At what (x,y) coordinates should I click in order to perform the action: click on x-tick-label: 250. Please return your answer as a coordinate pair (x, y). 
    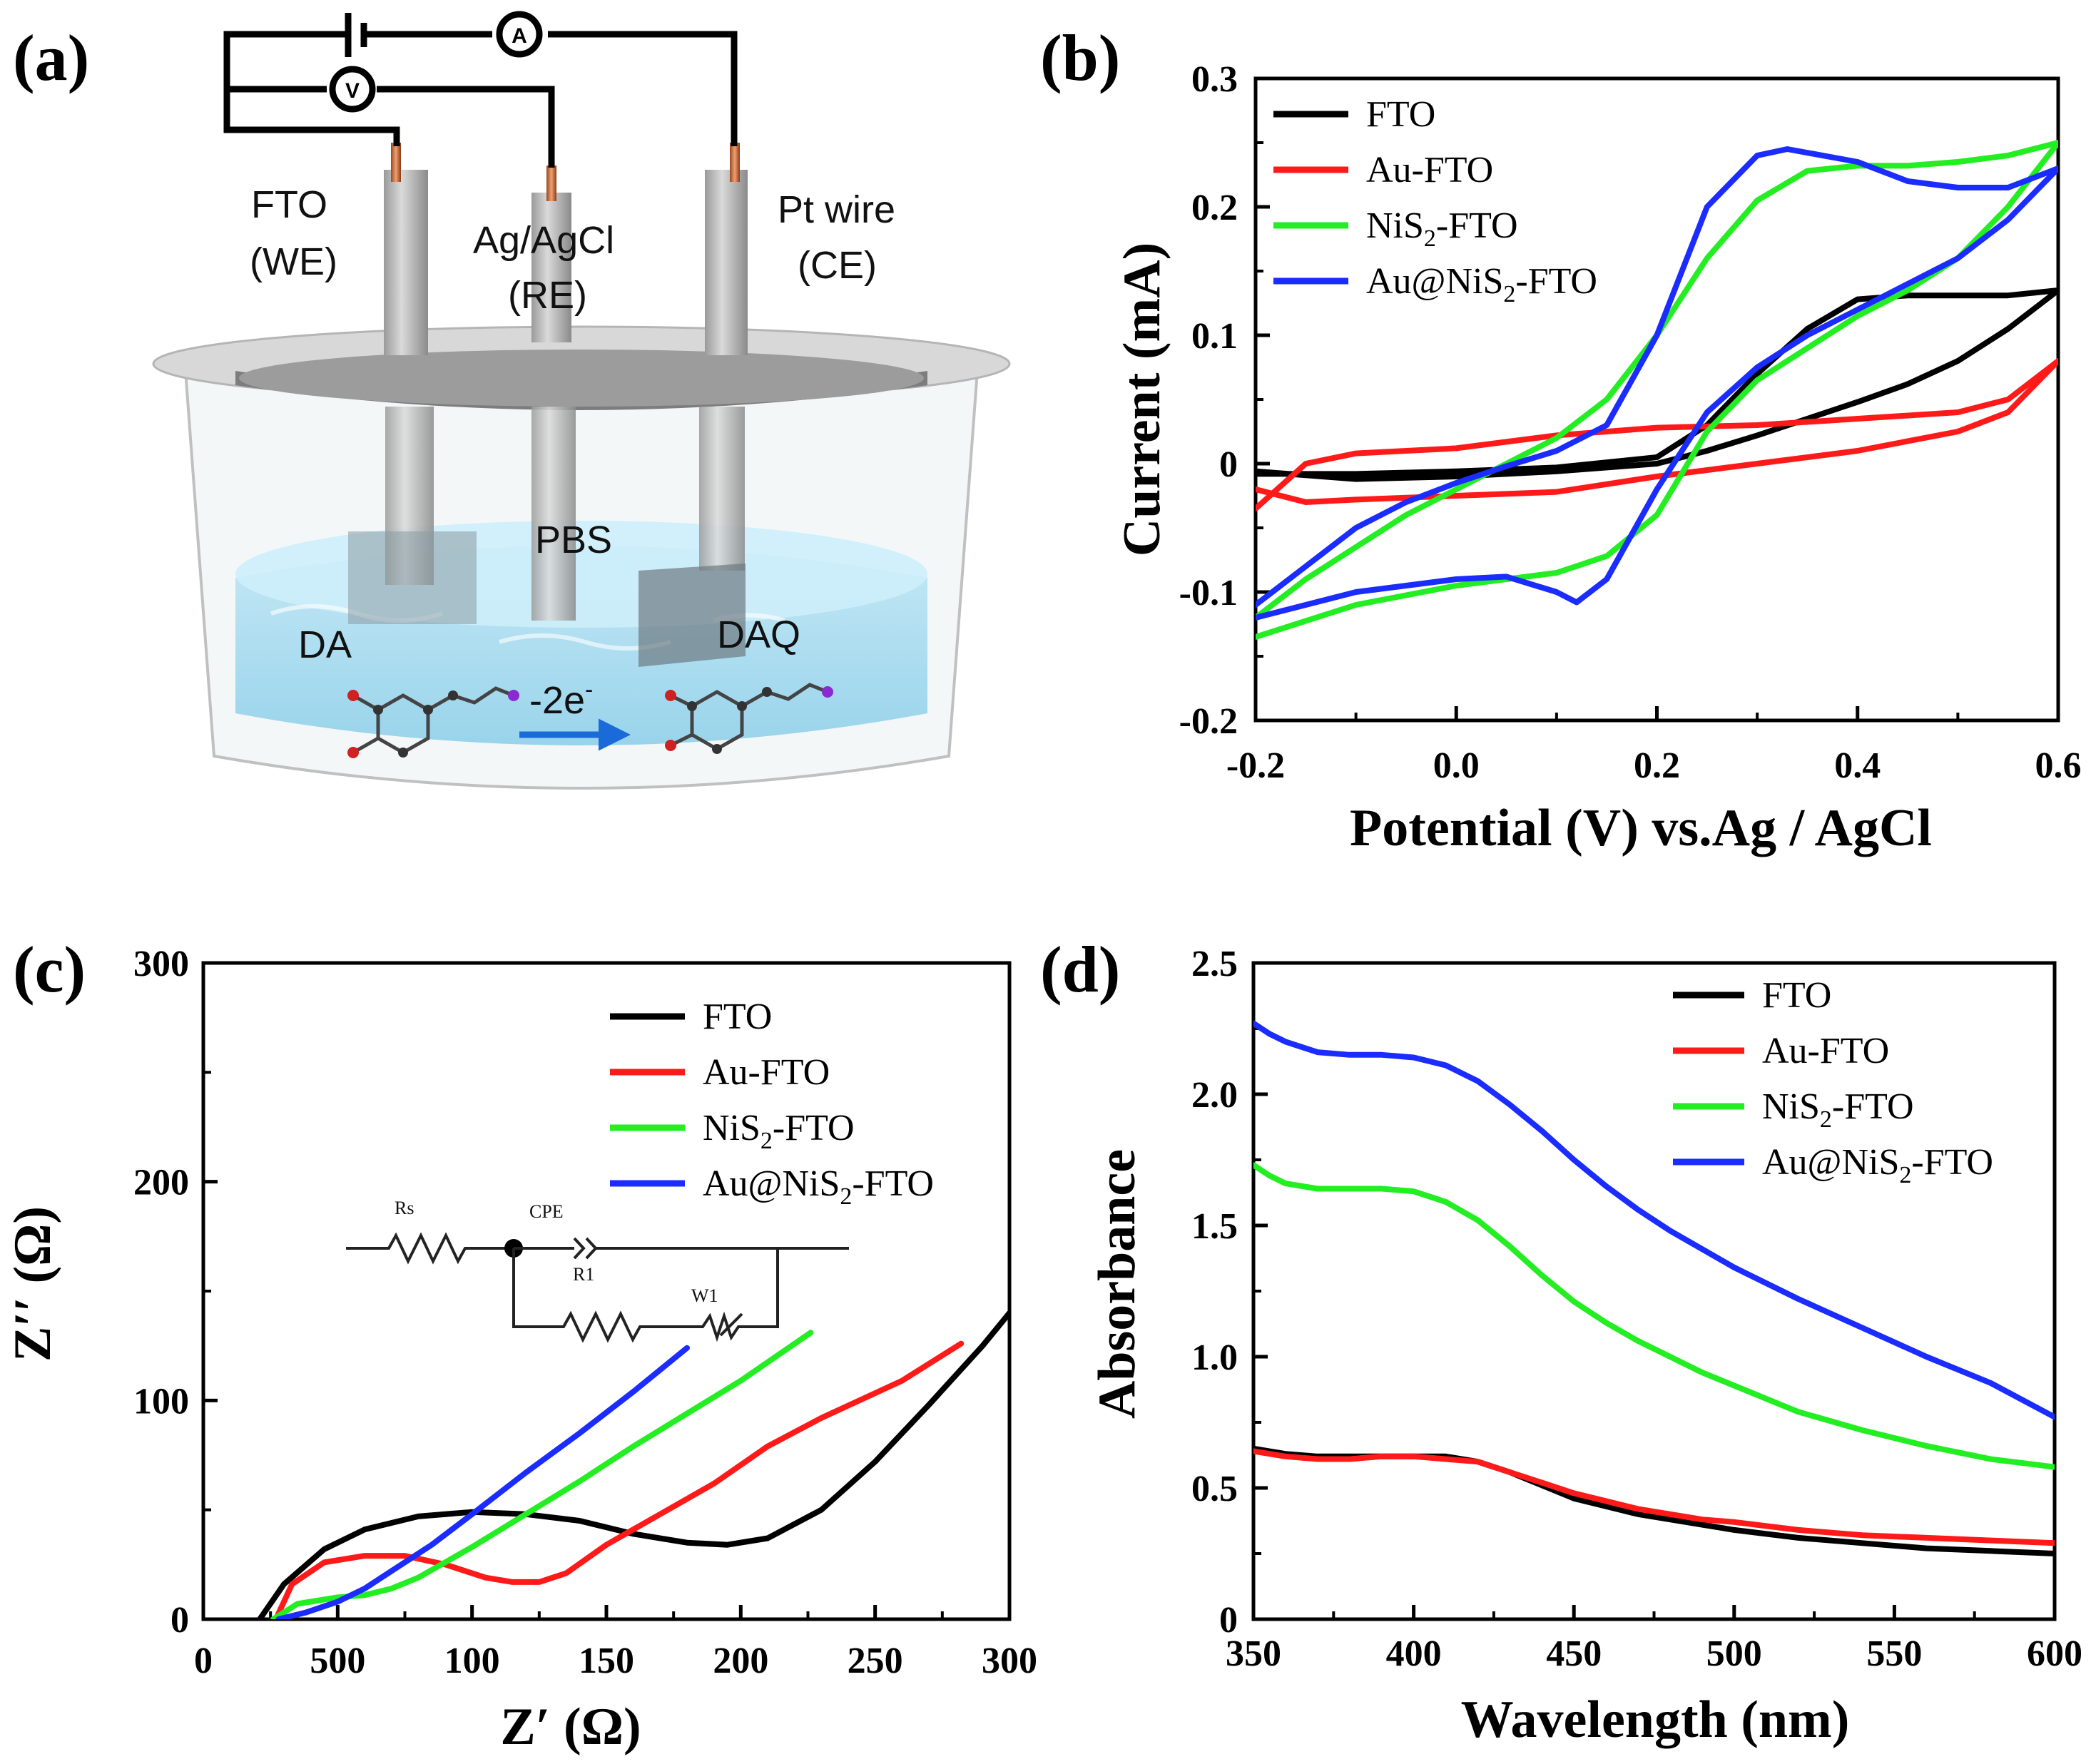
    Looking at the image, I should click on (875, 1661).